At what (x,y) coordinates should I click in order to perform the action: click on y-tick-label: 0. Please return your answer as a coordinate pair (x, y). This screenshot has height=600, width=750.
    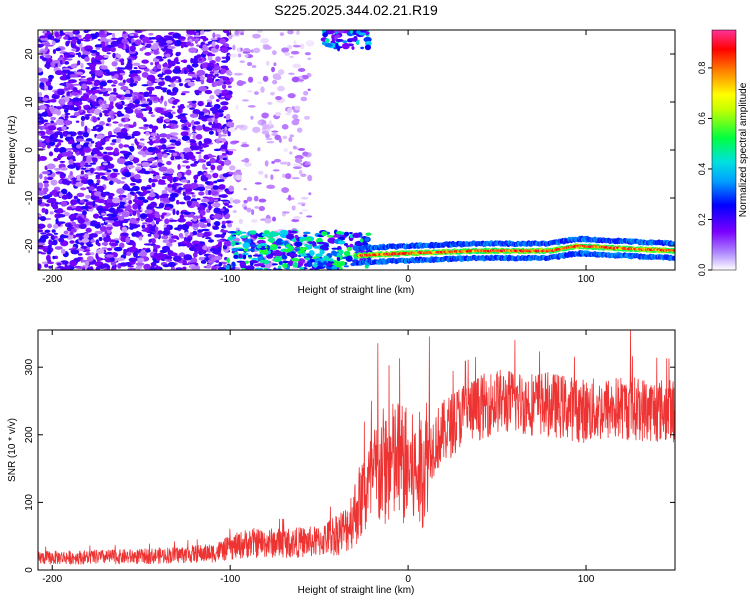
    Looking at the image, I should click on (29, 570).